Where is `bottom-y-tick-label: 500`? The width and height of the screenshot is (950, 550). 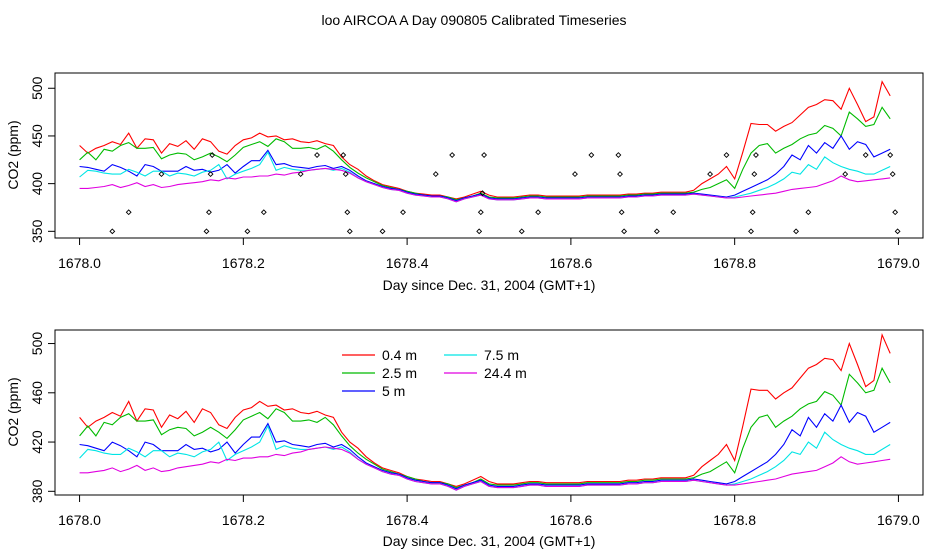
bottom-y-tick-label: 500 is located at coordinates (37, 344).